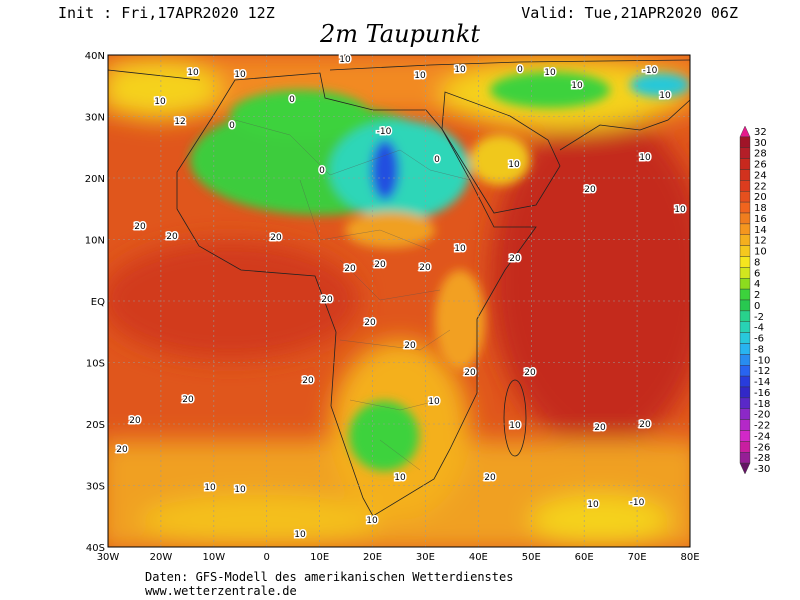 The width and height of the screenshot is (800, 600). What do you see at coordinates (759, 349) in the screenshot?
I see `colorbar-label: -8` at bounding box center [759, 349].